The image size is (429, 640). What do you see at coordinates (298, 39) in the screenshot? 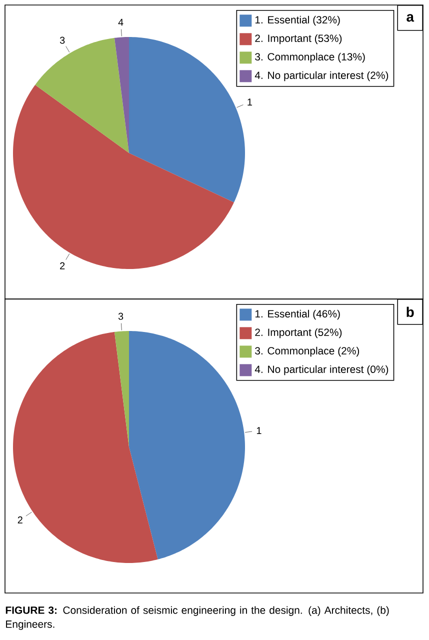
I see `legend-label: 2. Important (53%)` at bounding box center [298, 39].